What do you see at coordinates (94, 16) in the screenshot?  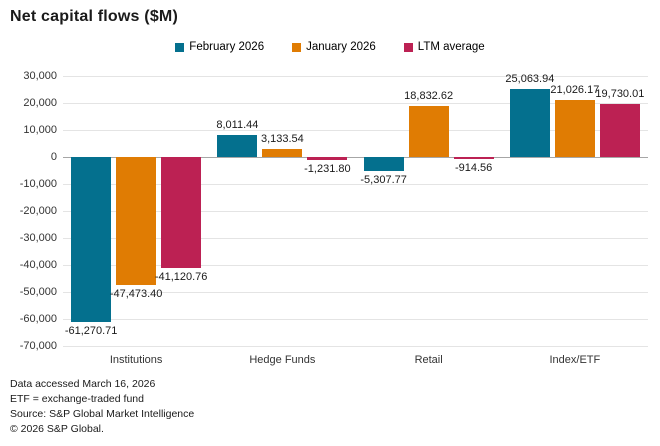 I see `chart-title: Net capital flows ($M)` at bounding box center [94, 16].